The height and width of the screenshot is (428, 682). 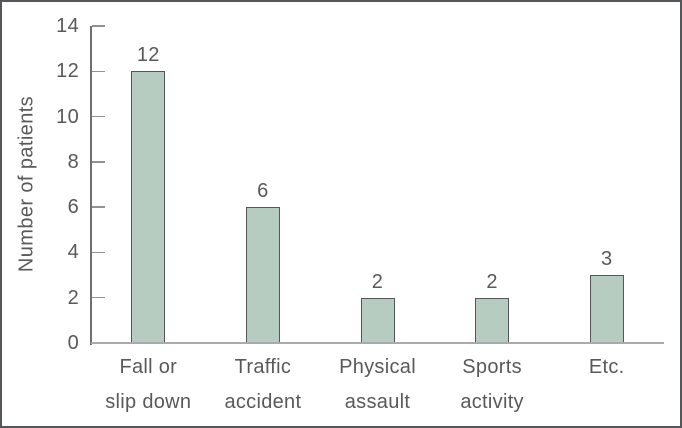 What do you see at coordinates (73, 207) in the screenshot?
I see `y-tick-label: 6` at bounding box center [73, 207].